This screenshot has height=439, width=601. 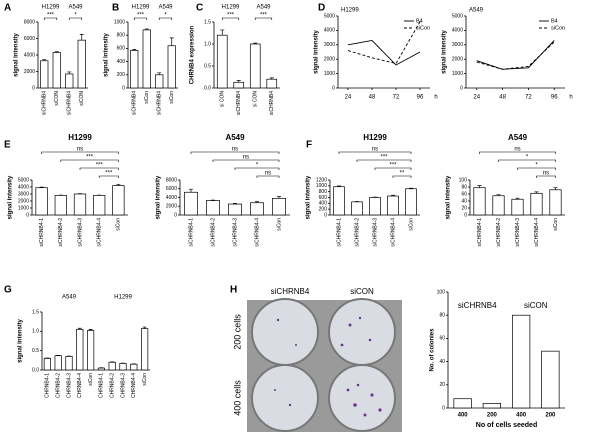 I want to click on y-tick-label: 2000, so click(x=457, y=60).